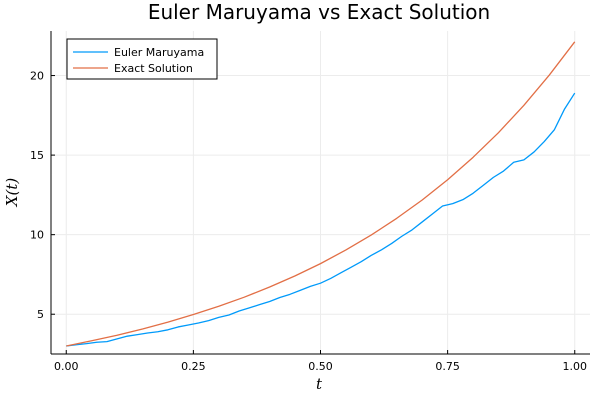 The width and height of the screenshot is (600, 400). I want to click on y-tick-label: 15, so click(37, 155).